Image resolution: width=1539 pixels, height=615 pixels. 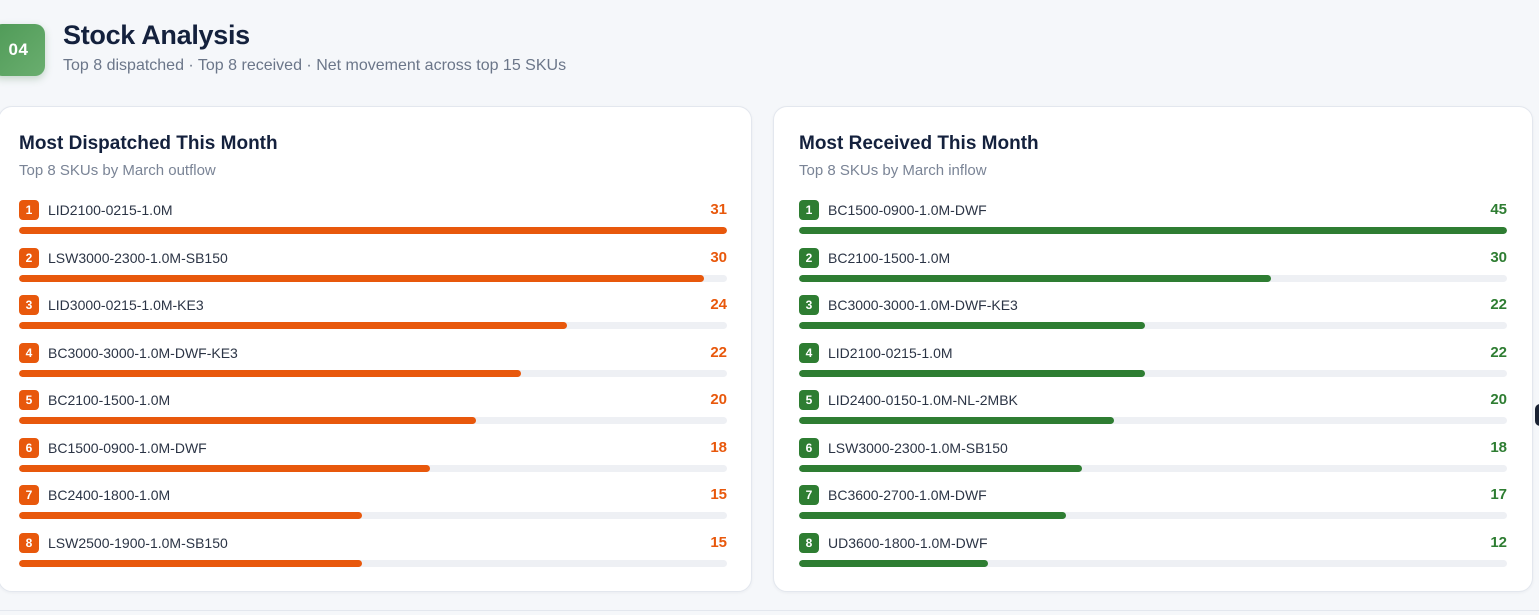 I want to click on rank-badge: 8, so click(x=809, y=542).